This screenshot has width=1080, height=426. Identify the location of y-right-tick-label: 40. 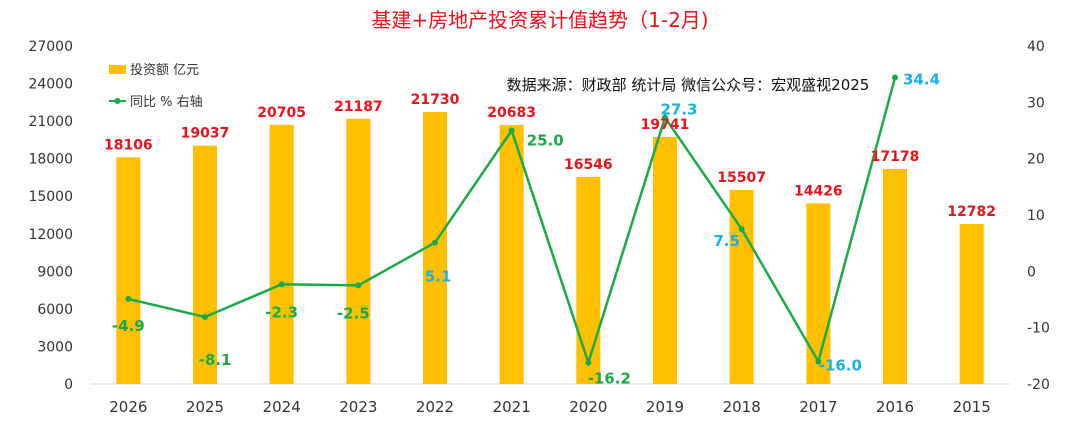
(1036, 47).